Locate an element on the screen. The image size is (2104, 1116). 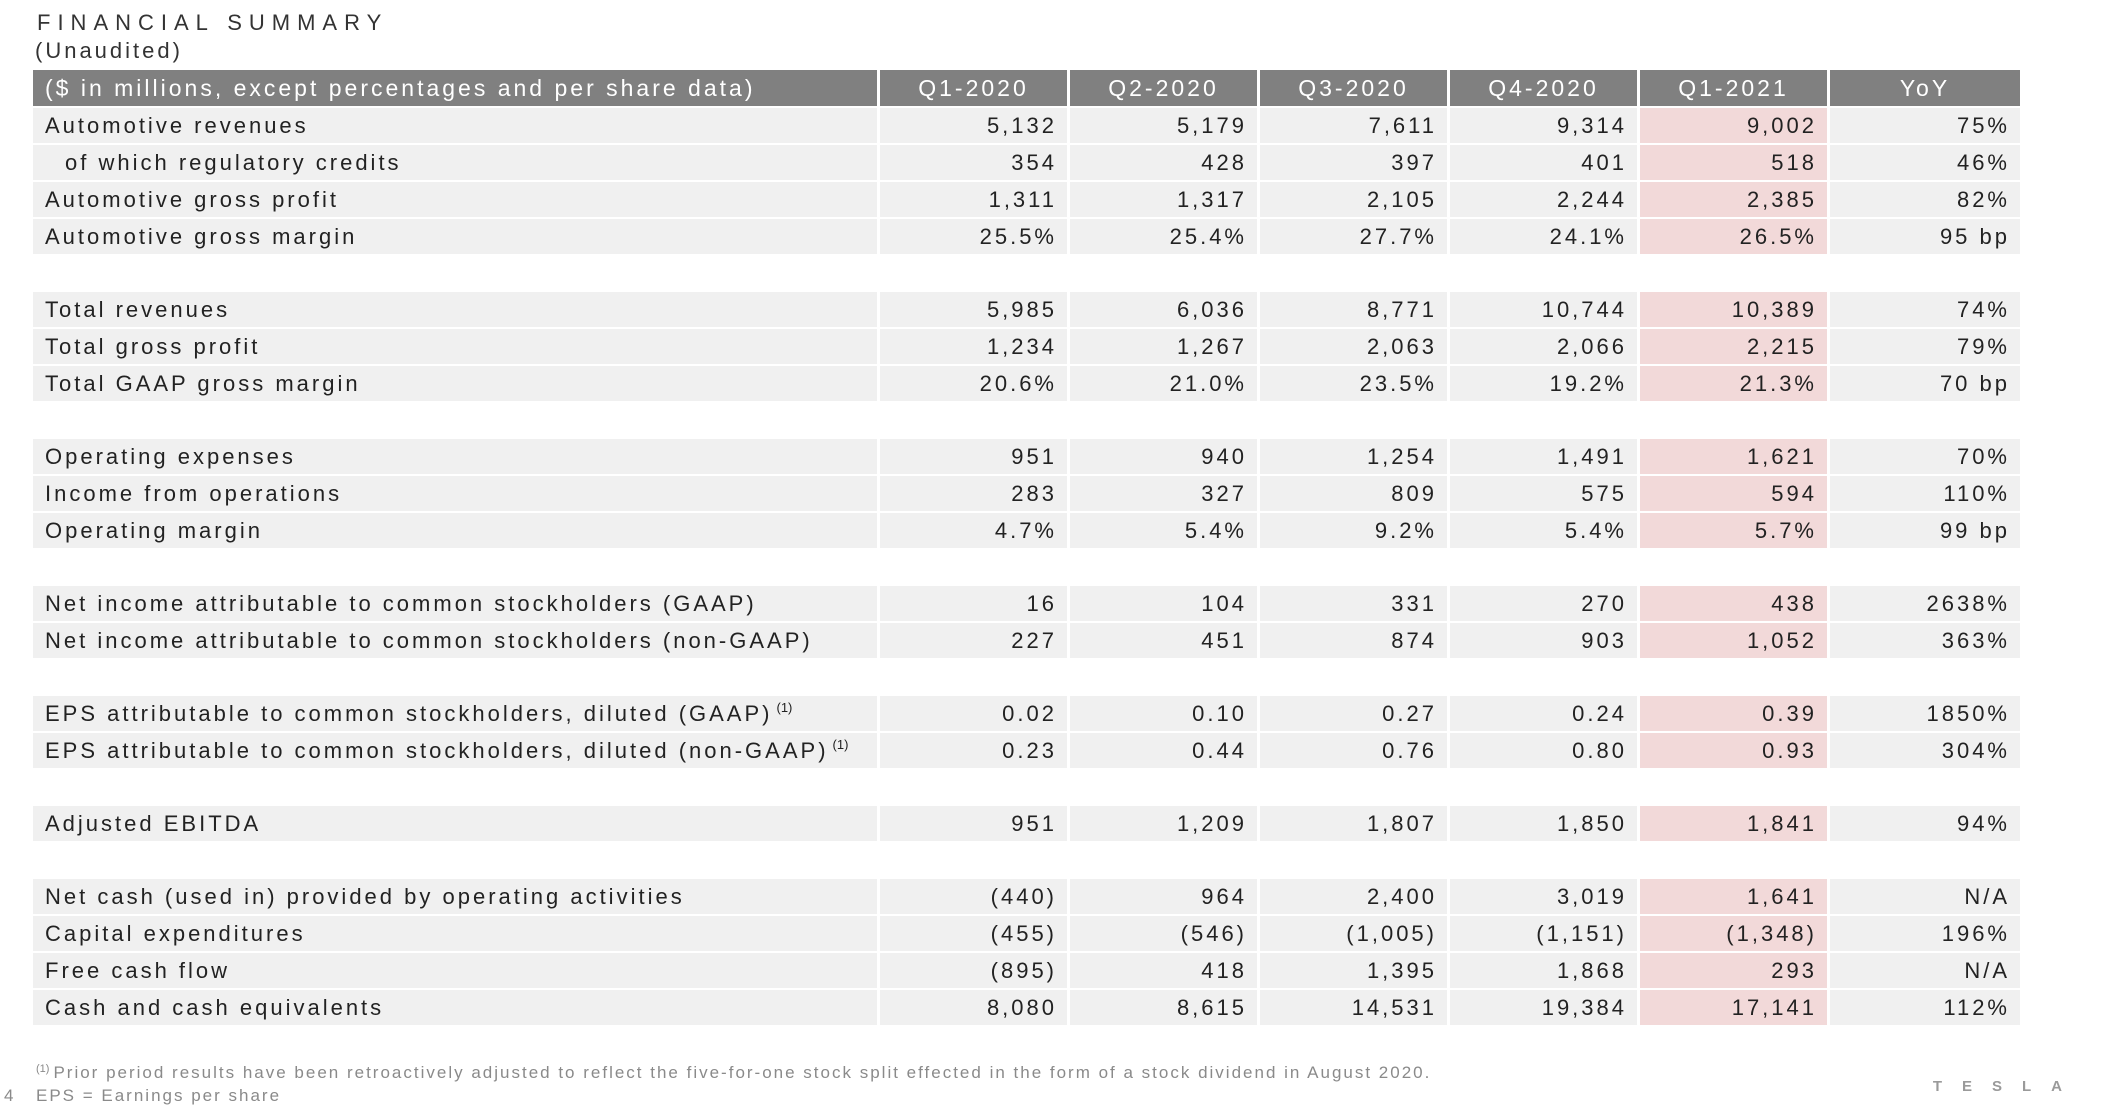
cell-q1-2021: 0.93 is located at coordinates (1732, 749).